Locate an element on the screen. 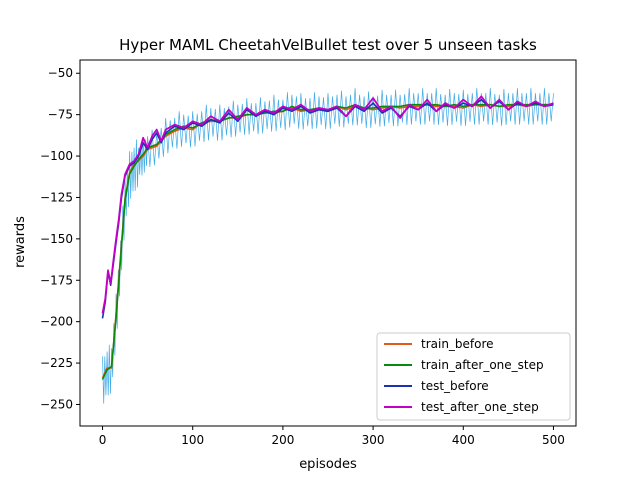 The image size is (640, 484). y-axis-ticks: −250 −225 −200 −175 −150 −125 −100 −75 −50 is located at coordinates (60, 238).